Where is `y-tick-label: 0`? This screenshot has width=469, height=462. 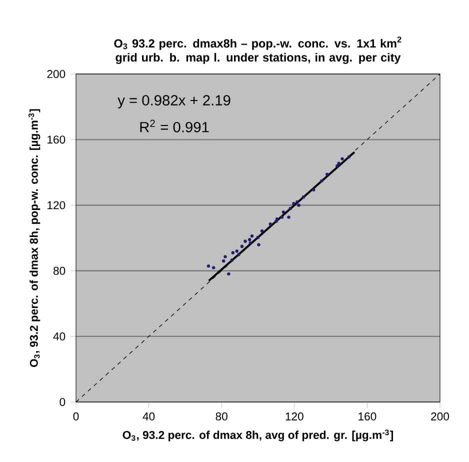 y-tick-label: 0 is located at coordinates (63, 402).